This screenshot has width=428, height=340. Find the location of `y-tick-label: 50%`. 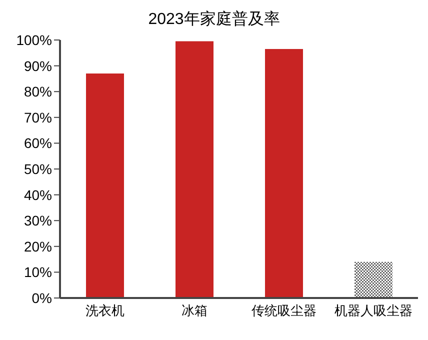

y-tick-label: 50% is located at coordinates (38, 168).